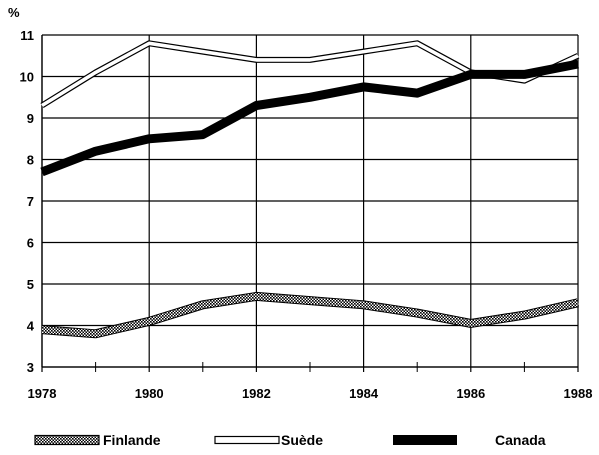 This screenshot has width=599, height=455. What do you see at coordinates (470, 393) in the screenshot?
I see `x-tick-label-1986: 1986` at bounding box center [470, 393].